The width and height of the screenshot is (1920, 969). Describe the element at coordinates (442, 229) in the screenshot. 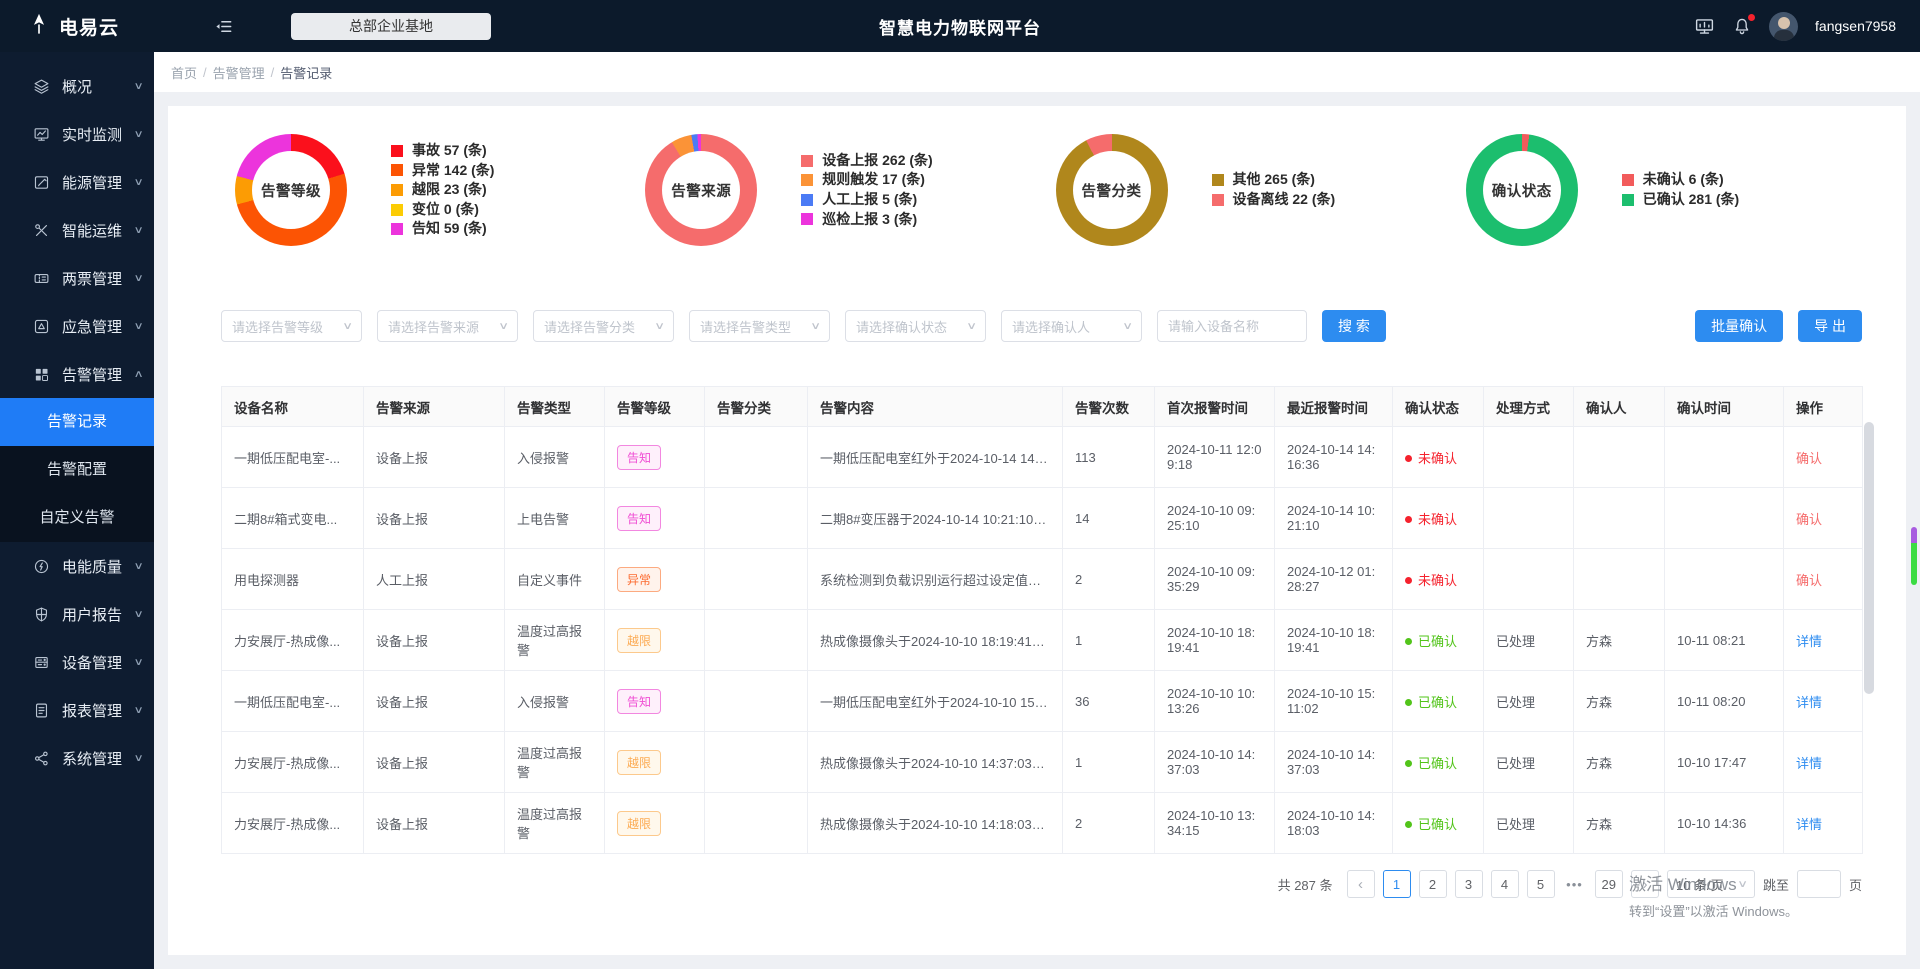

I see `legend-item: 告知 59 (条)` at that location.